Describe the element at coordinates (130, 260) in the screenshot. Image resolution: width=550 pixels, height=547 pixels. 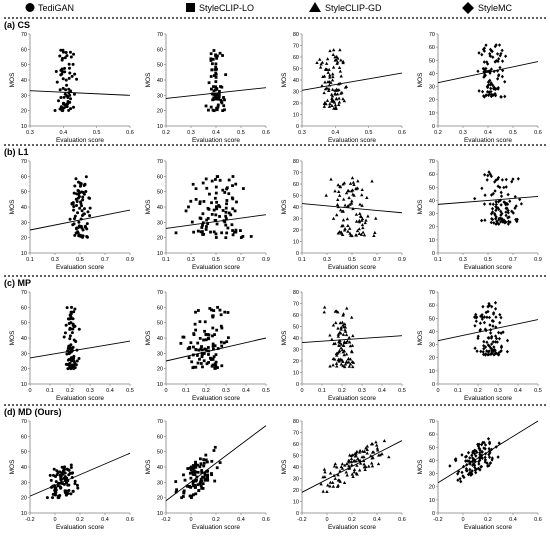
I see `x-tick-label: 0.9` at that location.